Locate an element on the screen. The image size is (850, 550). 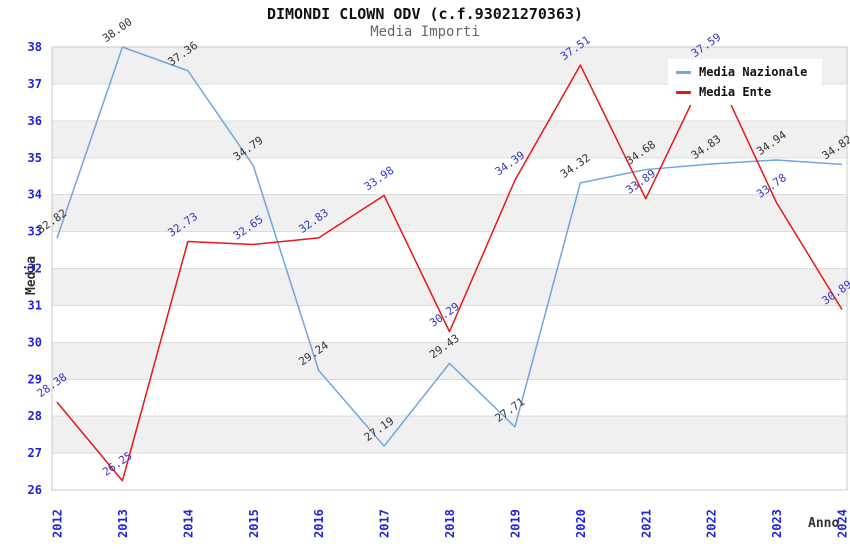
legend-label-media-ente: Media Ente is located at coordinates (735, 92).